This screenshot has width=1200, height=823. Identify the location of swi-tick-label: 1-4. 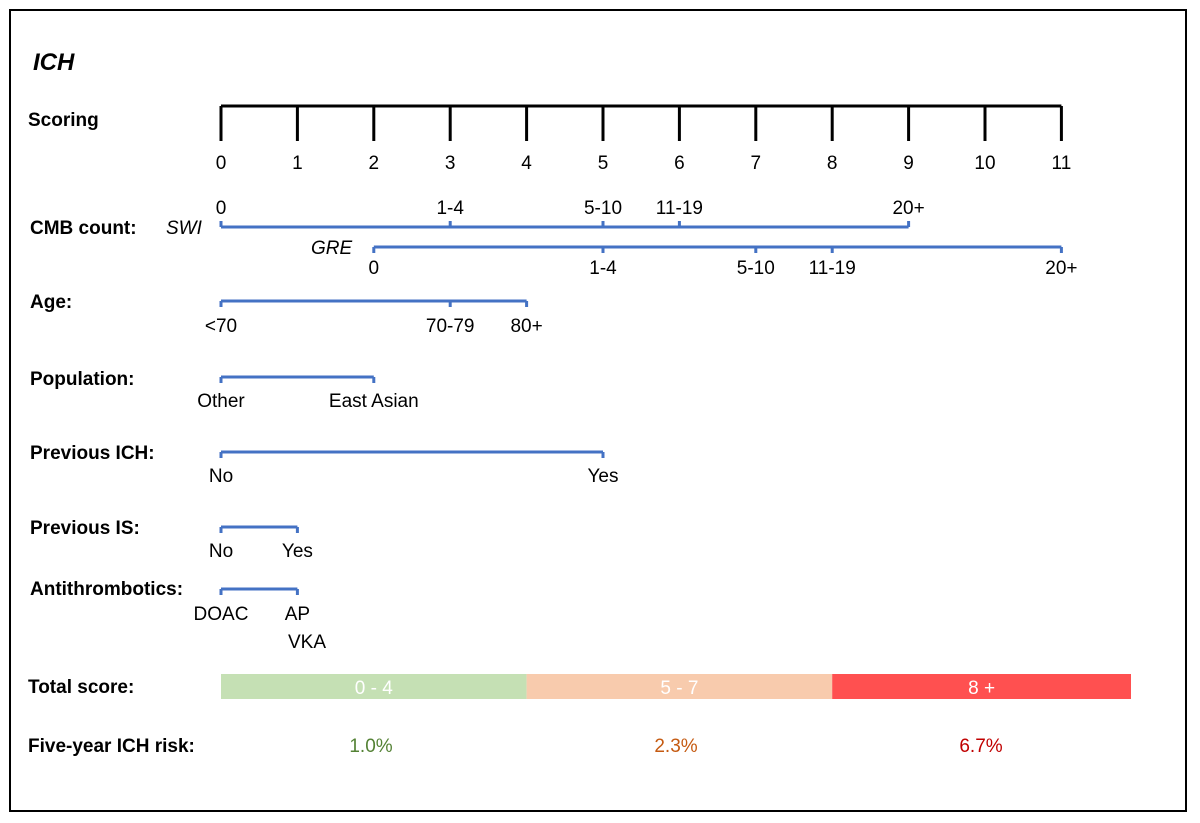
(450, 208).